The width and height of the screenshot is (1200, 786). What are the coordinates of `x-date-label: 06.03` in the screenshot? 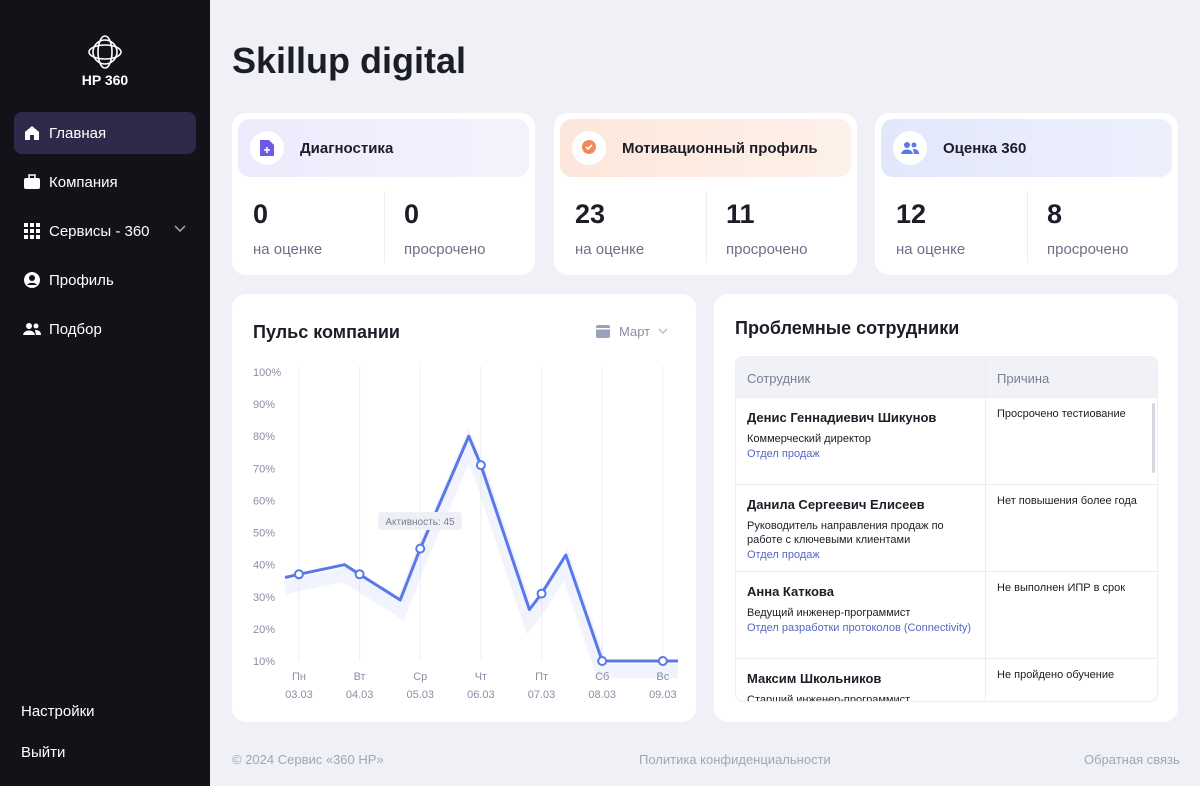 It's located at (481, 695).